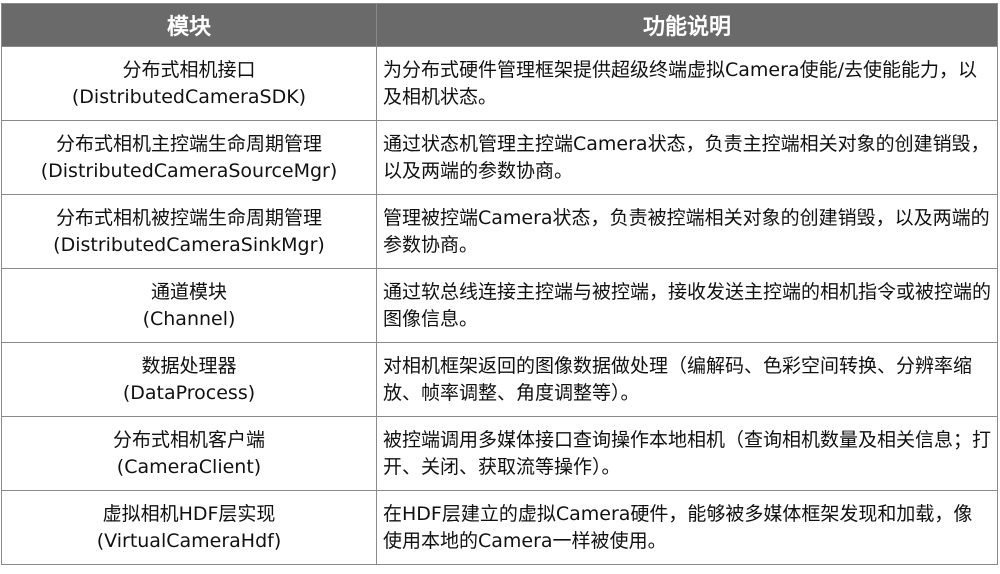 This screenshot has width=1000, height=574. Describe the element at coordinates (189, 453) in the screenshot. I see `module-cell: 分布式相机客户端 (CameraClient)` at that location.